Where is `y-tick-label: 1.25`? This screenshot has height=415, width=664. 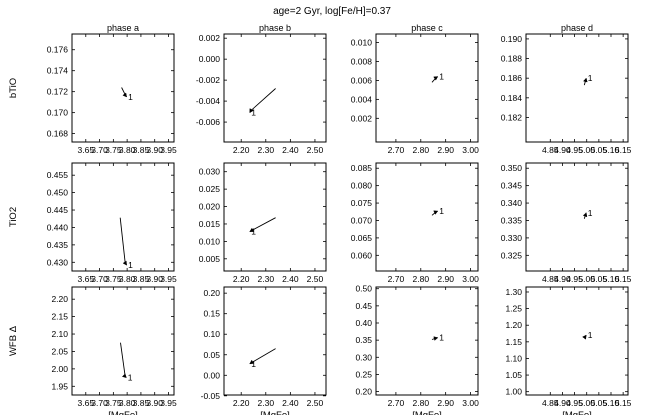 y-tick-label: 1.25 is located at coordinates (513, 309).